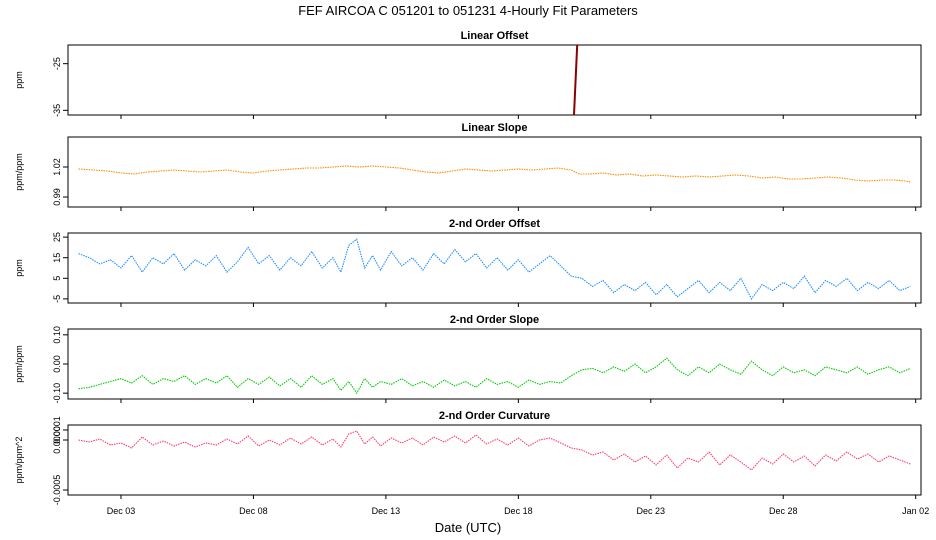  What do you see at coordinates (57, 258) in the screenshot?
I see `panel-3-y-tick-label: 15` at bounding box center [57, 258].